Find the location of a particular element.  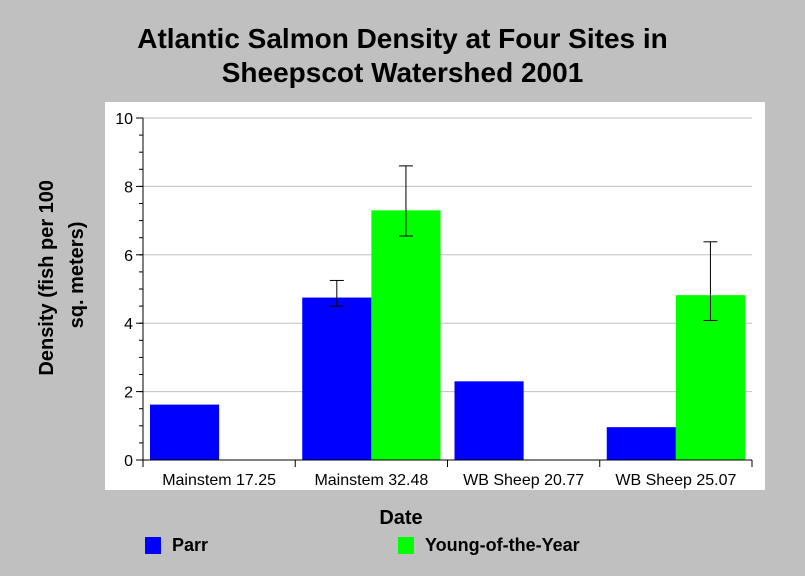

legend-item-parr: Parr is located at coordinates (176, 545).